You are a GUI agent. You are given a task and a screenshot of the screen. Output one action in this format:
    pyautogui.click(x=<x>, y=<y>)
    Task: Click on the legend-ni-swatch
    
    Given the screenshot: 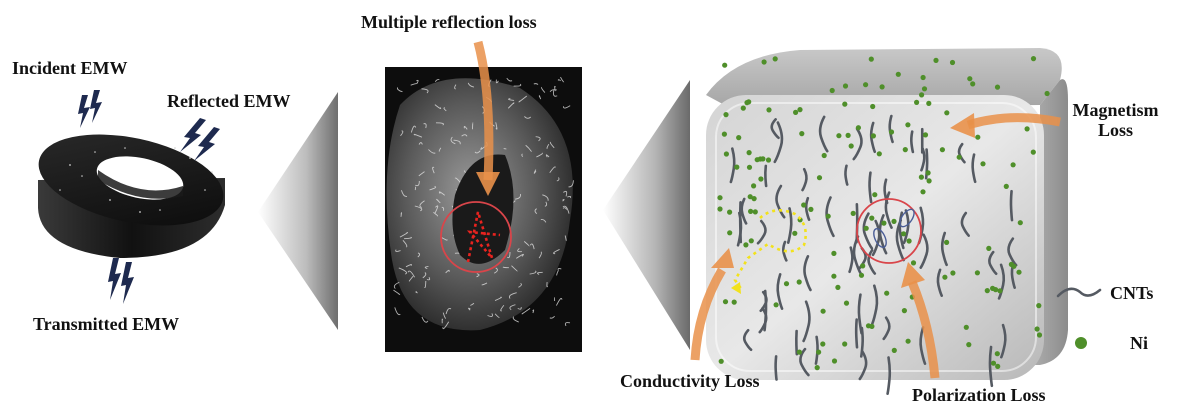 What is the action you would take?
    pyautogui.click(x=1081, y=343)
    